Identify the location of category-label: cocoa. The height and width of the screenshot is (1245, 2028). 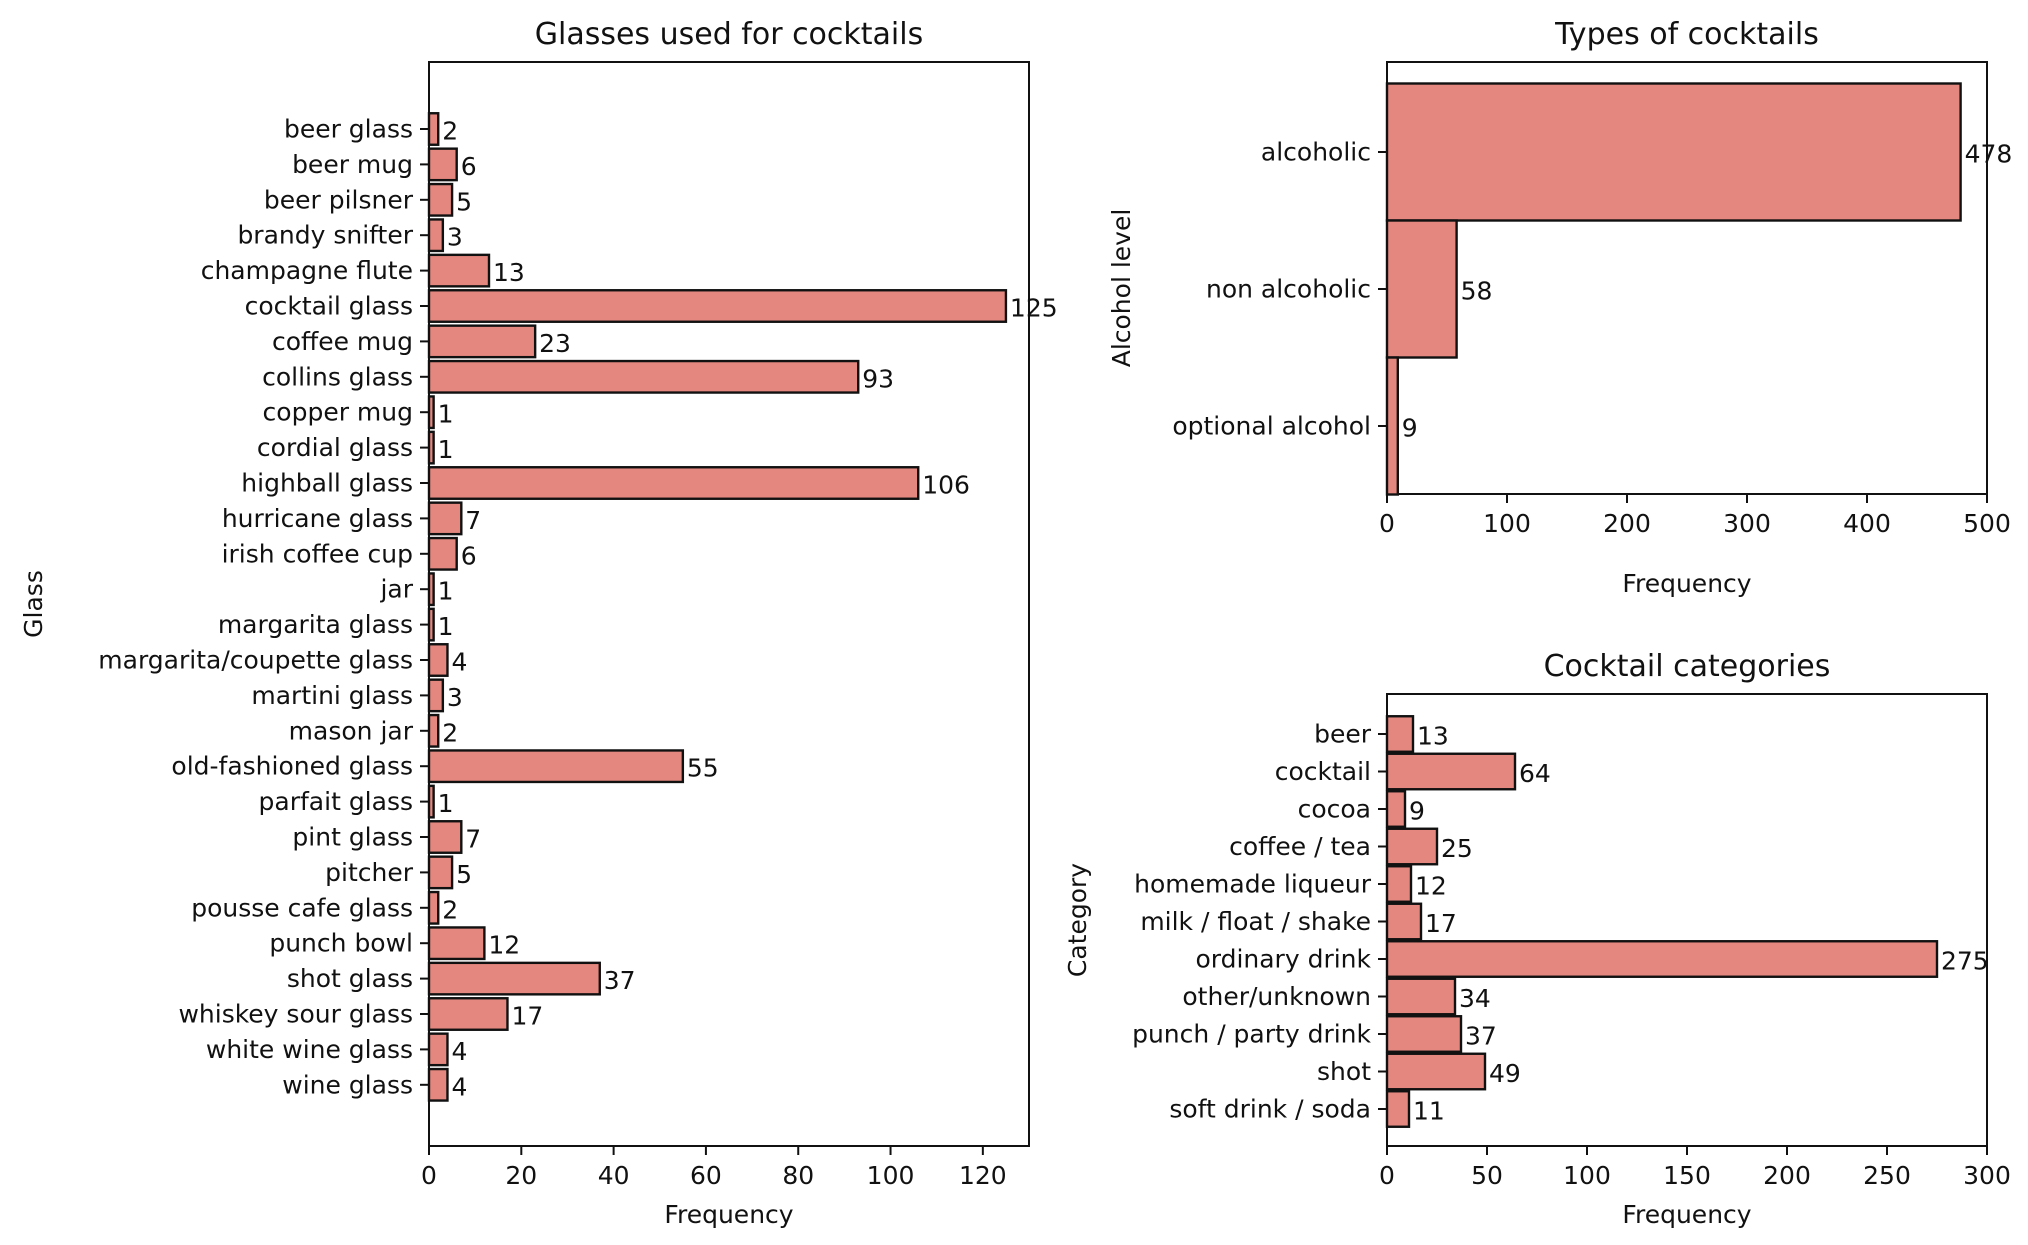
(1334, 809).